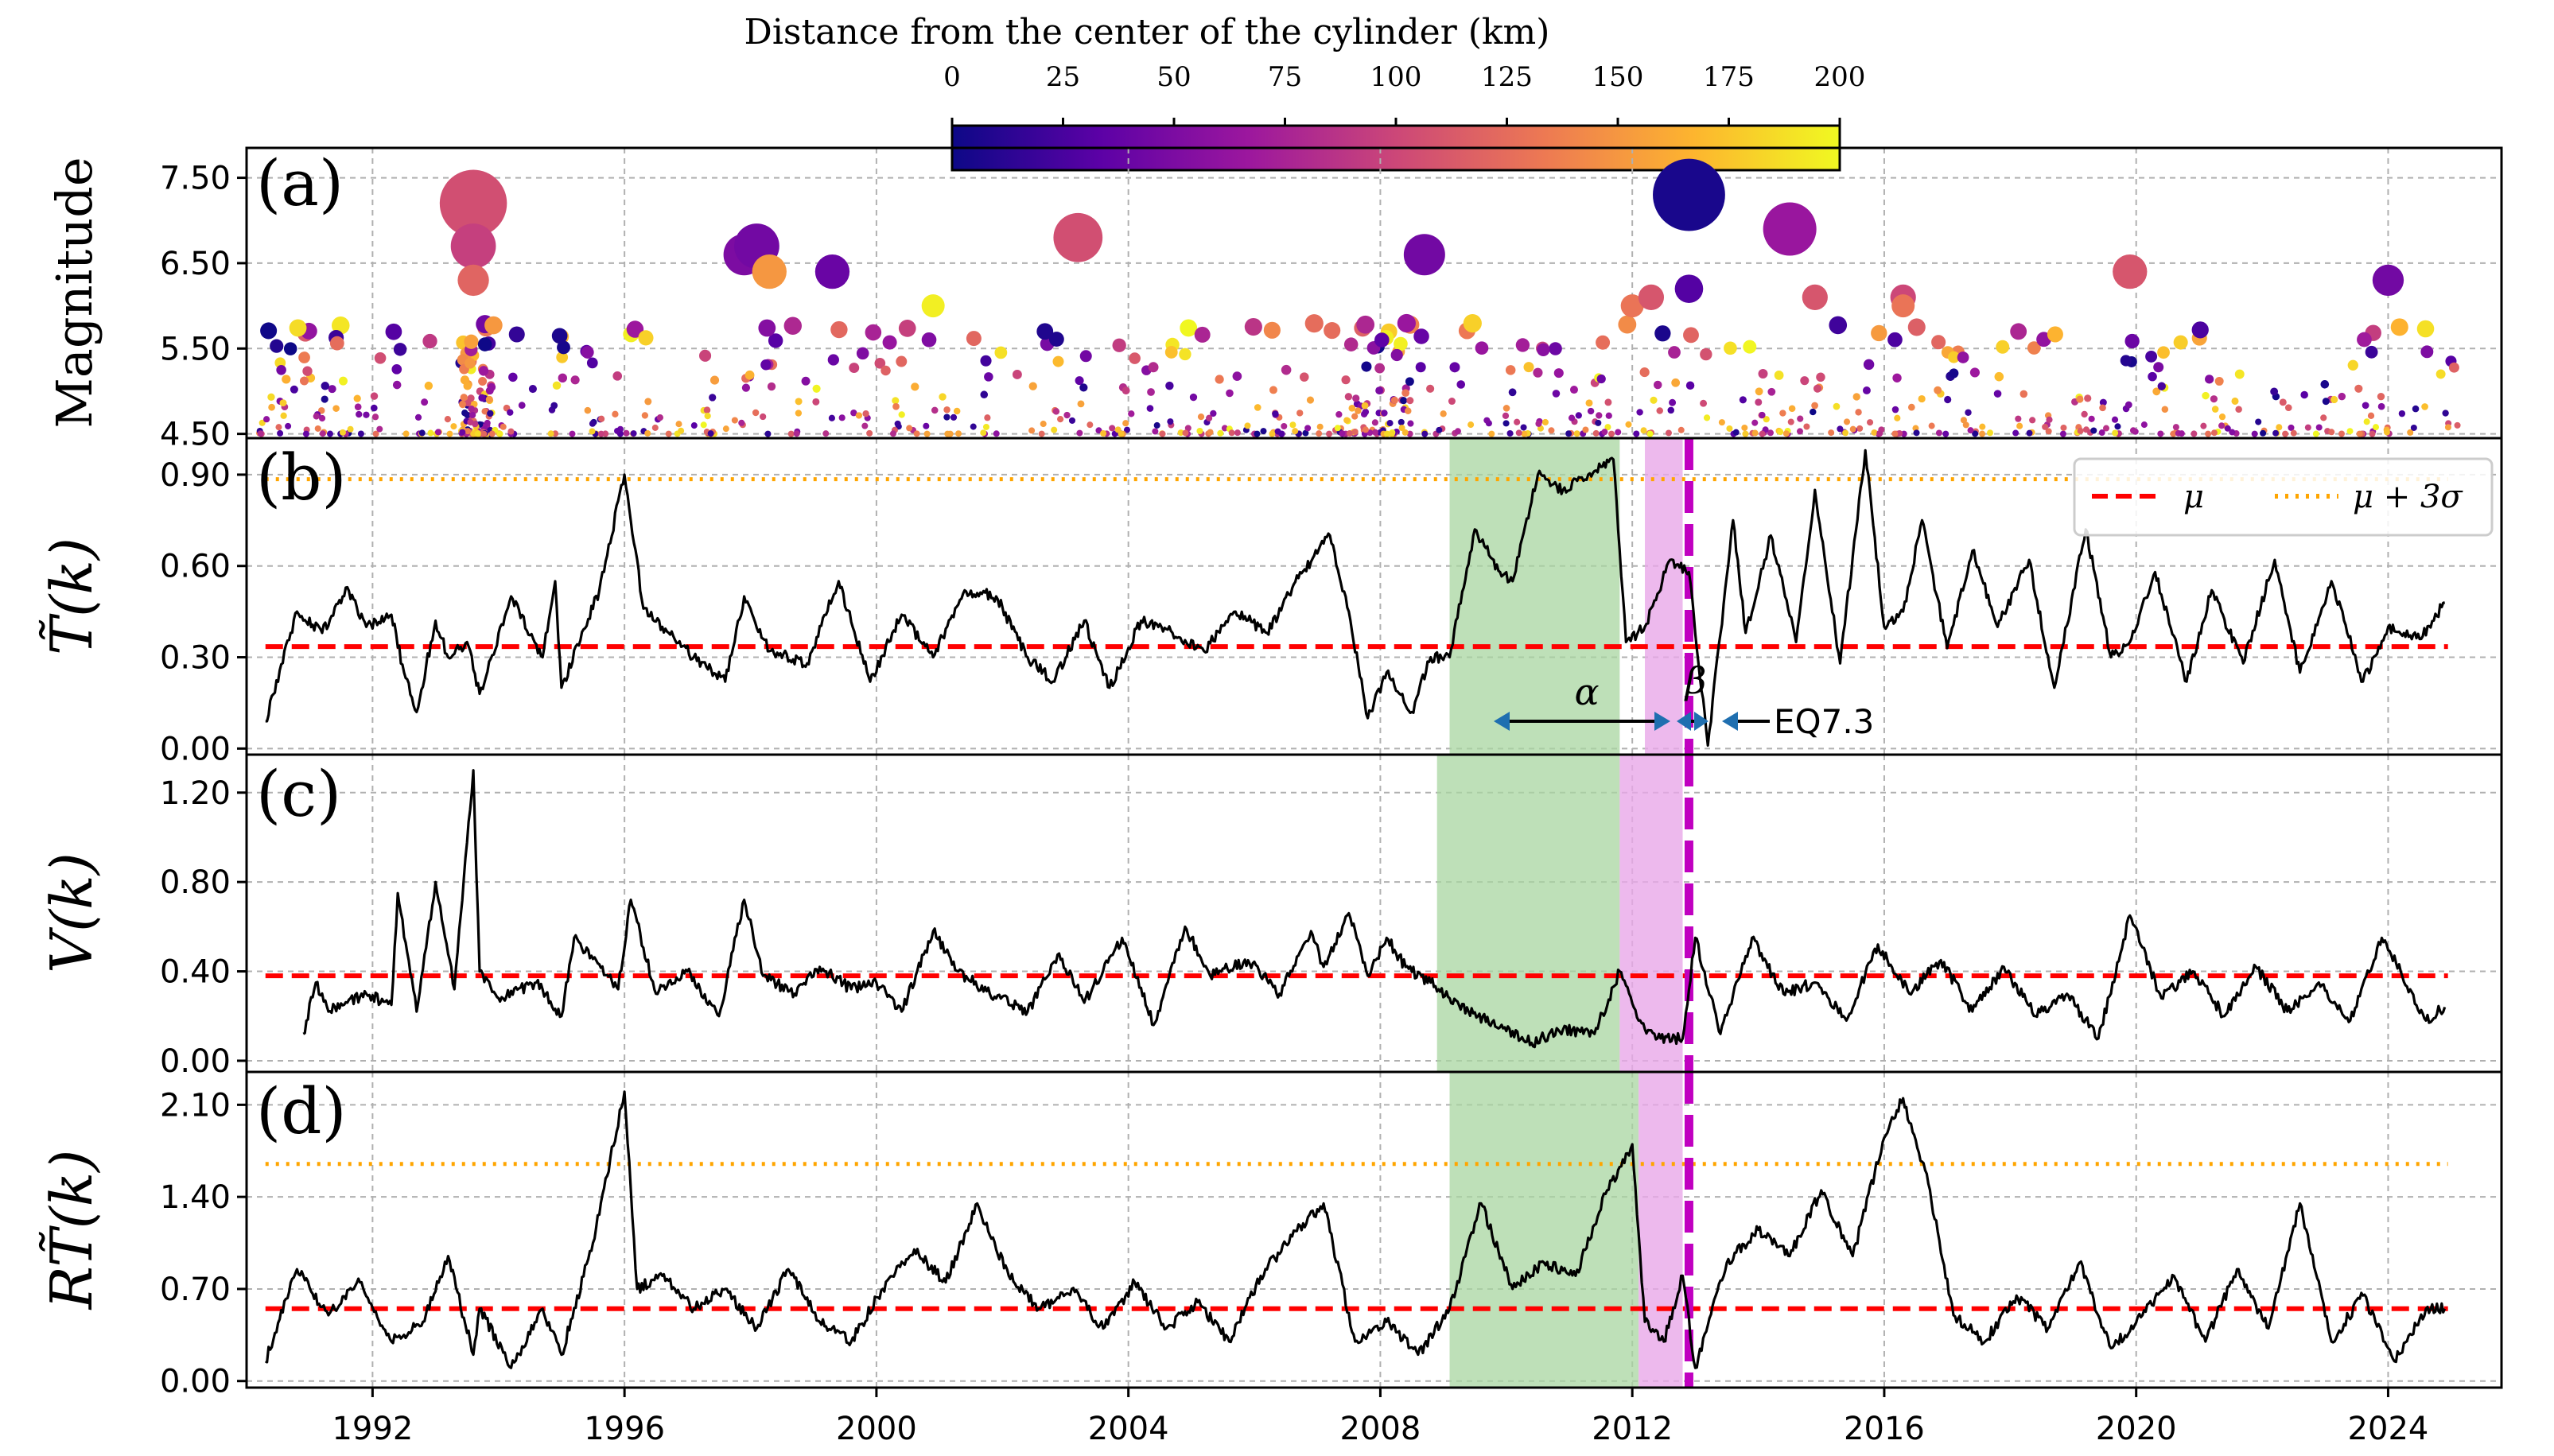 The width and height of the screenshot is (2554, 1456). I want to click on alpha-window-shade, so click(1528, 914).